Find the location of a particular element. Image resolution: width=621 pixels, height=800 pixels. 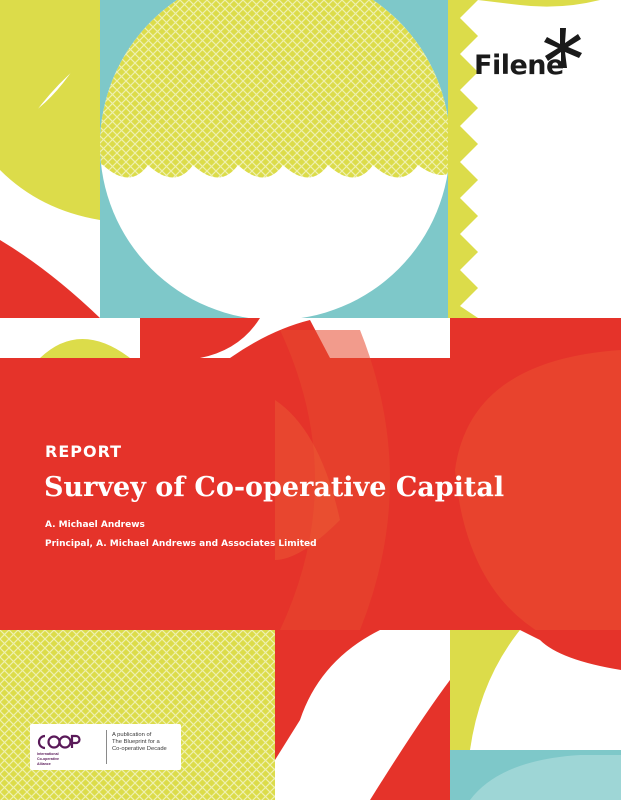

top-left-red-shape is located at coordinates (50, 279).